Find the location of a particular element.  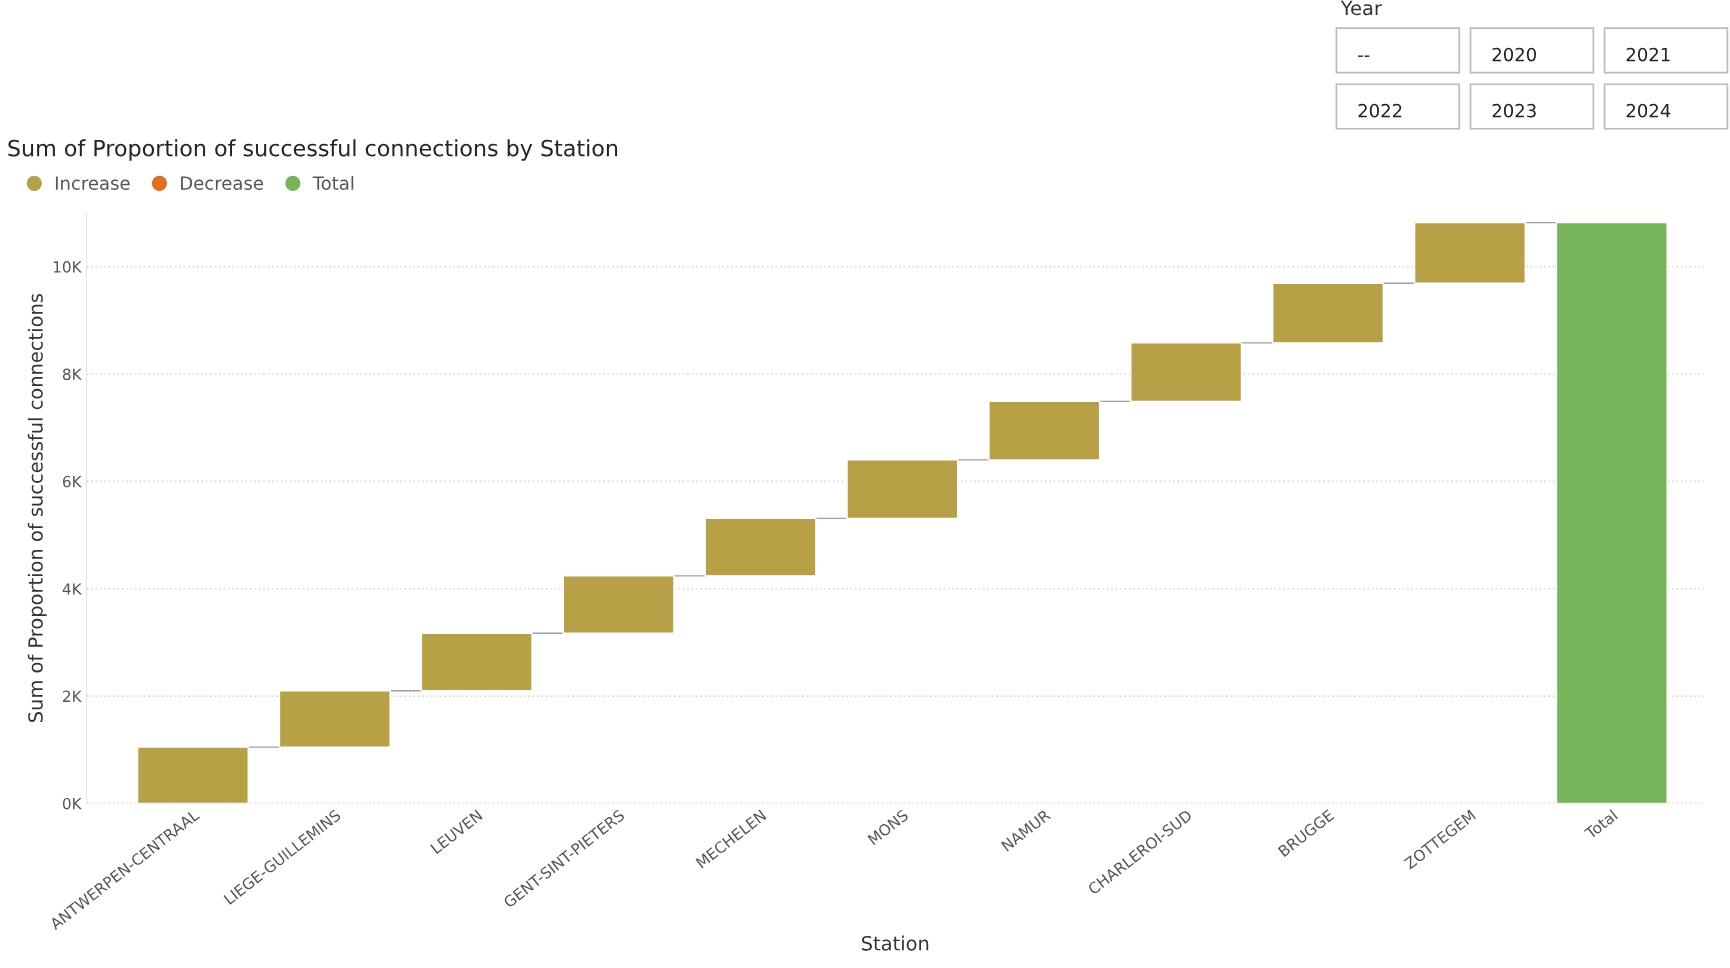

text: 2023 is located at coordinates (1514, 110).